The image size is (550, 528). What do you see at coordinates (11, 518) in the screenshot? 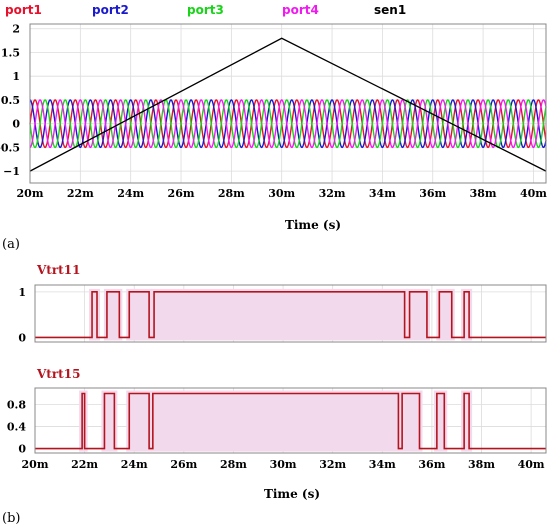
I see `panel-label-b: (b)` at bounding box center [11, 518].